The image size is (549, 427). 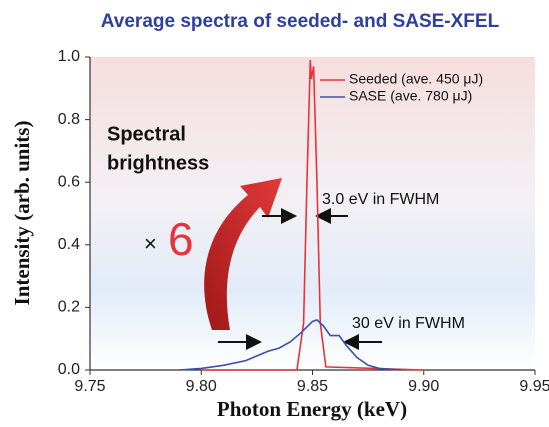 What do you see at coordinates (201, 386) in the screenshot?
I see `x-tick-label: 9.80` at bounding box center [201, 386].